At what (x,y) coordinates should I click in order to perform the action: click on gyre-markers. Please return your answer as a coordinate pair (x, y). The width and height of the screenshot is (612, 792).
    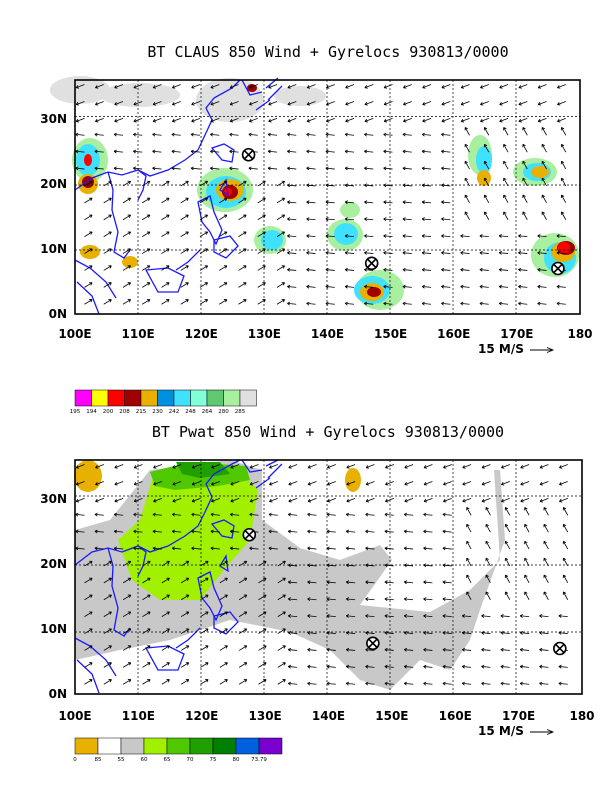
    Looking at the image, I should click on (404, 591).